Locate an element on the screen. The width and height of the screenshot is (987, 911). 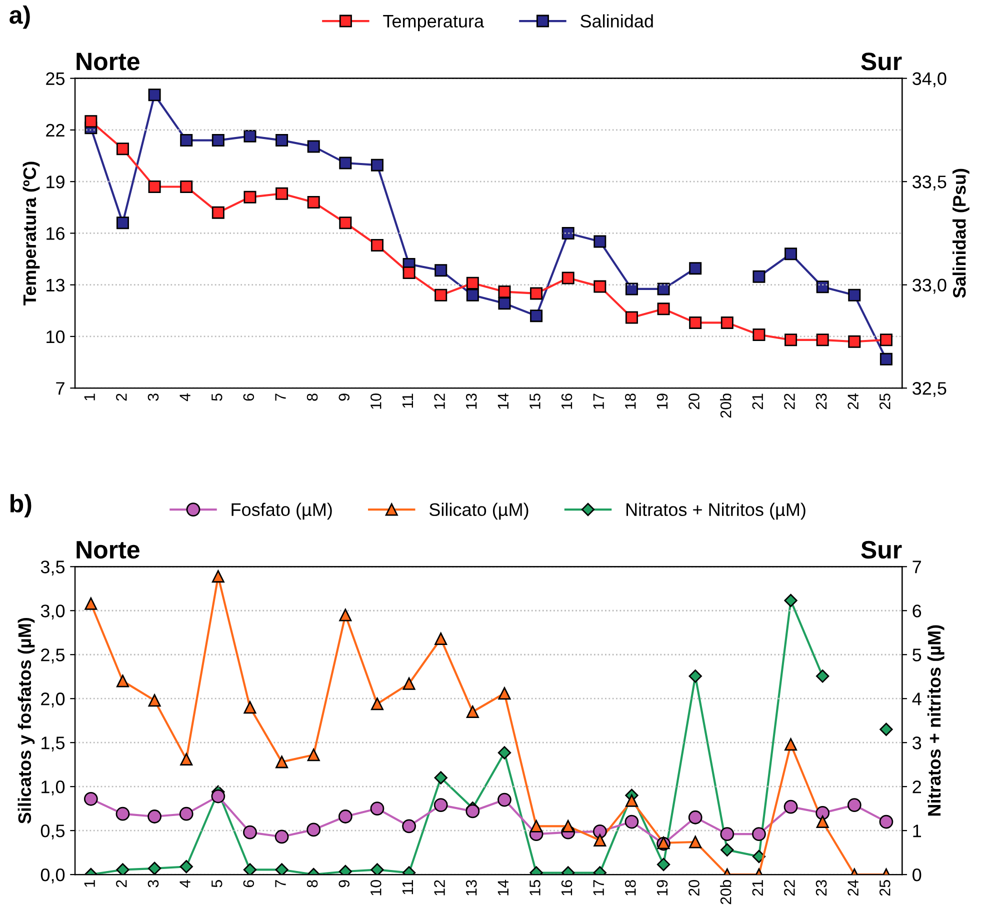
y-tick-label: 2,0 is located at coordinates (53, 700).